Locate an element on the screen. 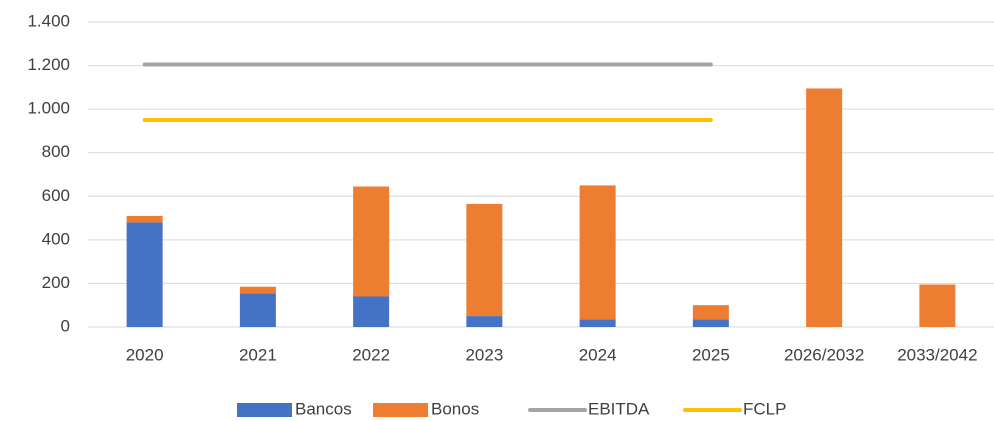 The width and height of the screenshot is (994, 421). legend-label: Bancos is located at coordinates (323, 408).